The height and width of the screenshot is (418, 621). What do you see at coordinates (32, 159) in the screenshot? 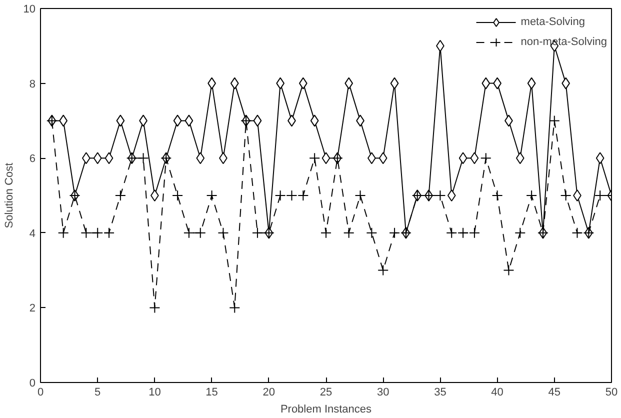
I see `y-tick-label: 6` at bounding box center [32, 159].